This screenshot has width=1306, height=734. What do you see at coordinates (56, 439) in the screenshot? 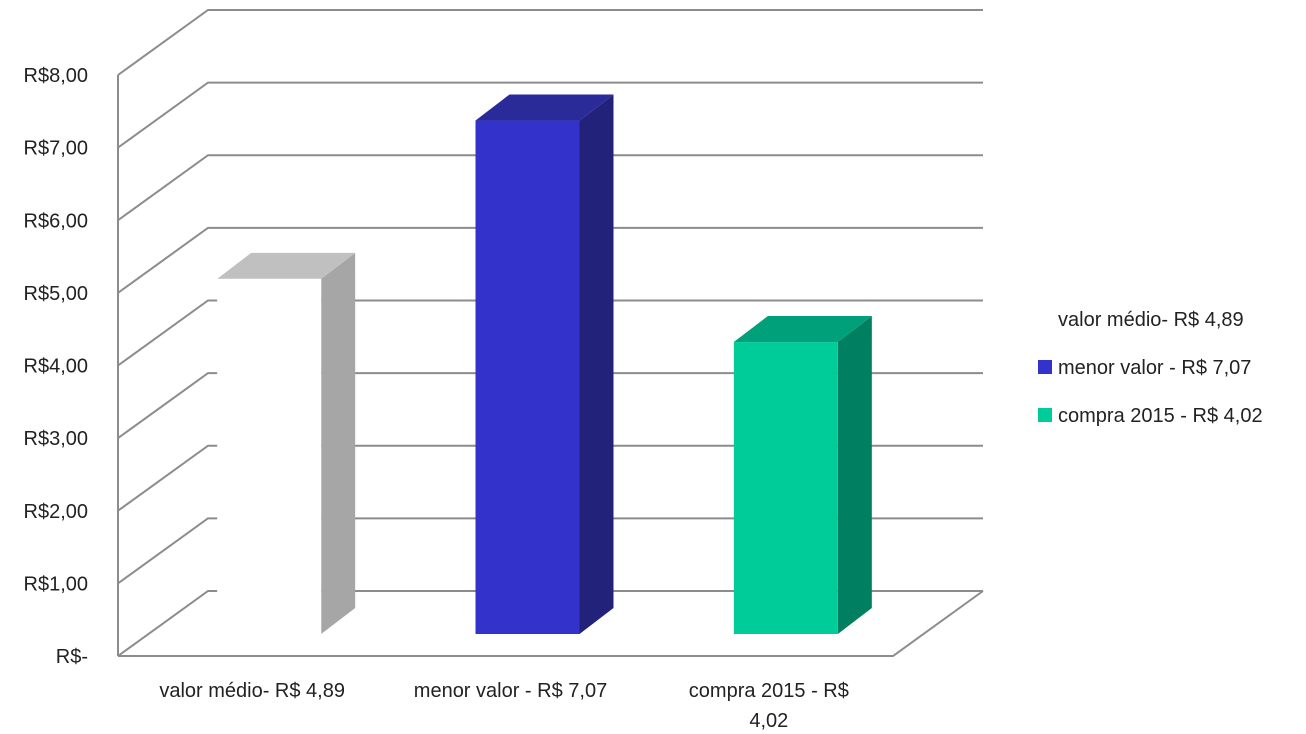
I see `y-tick-label: R$3,00` at bounding box center [56, 439].